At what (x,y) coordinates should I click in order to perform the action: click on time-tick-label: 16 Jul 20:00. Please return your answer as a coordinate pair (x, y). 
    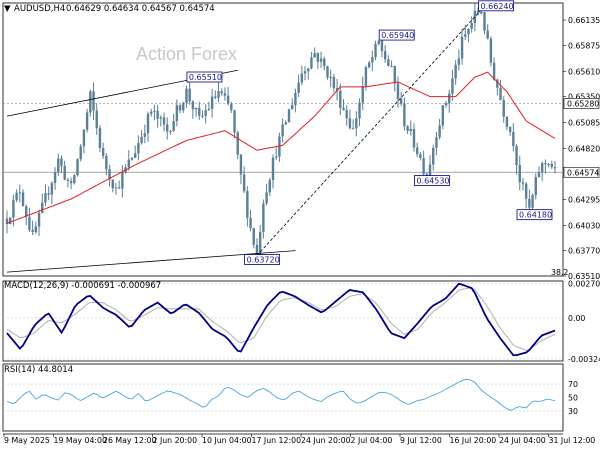
    Looking at the image, I should click on (473, 440).